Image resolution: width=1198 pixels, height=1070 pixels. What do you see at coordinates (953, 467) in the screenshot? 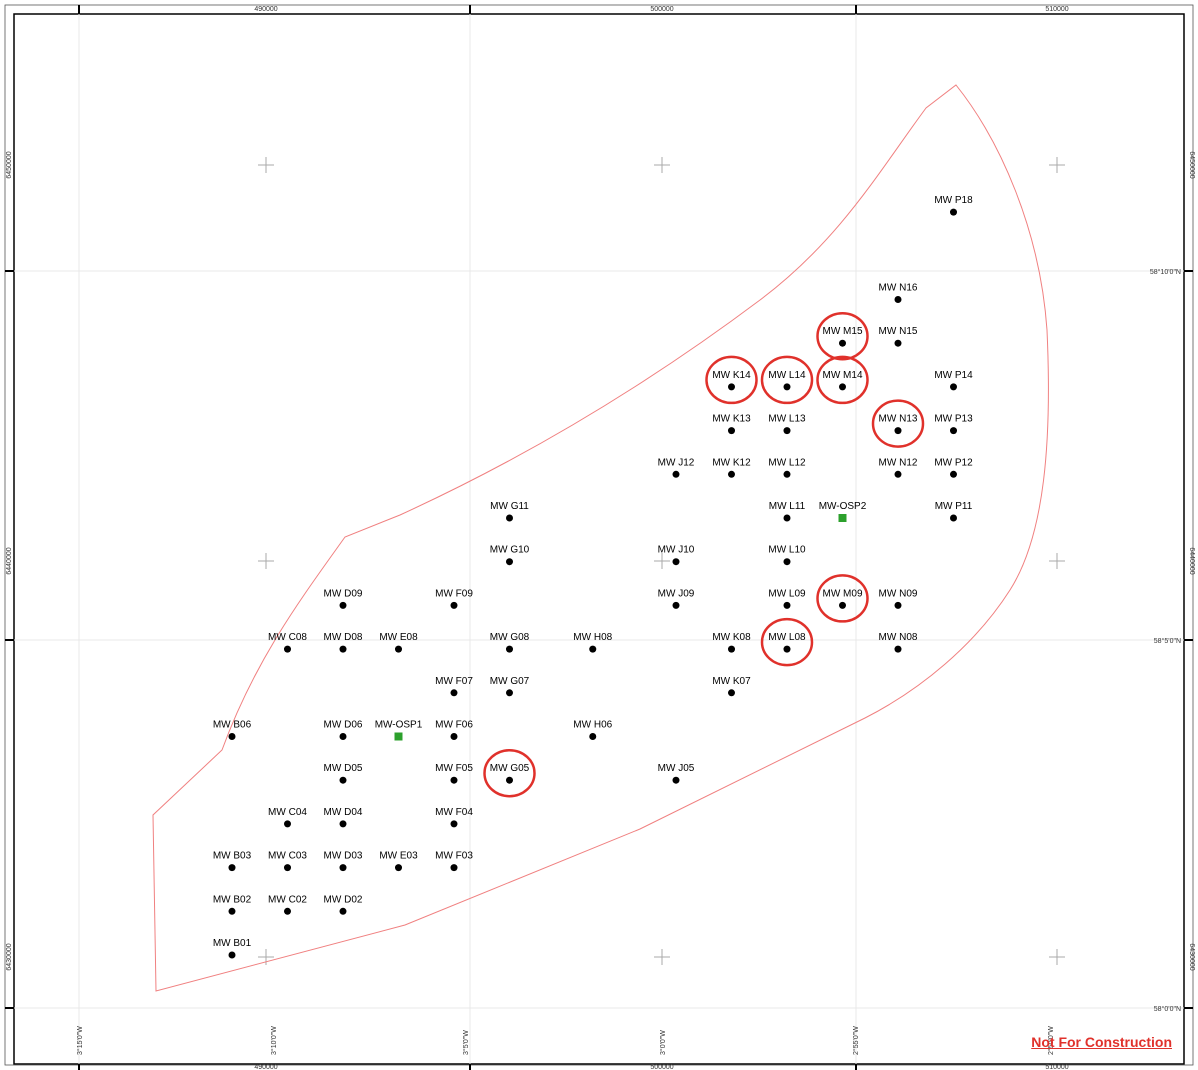
I see `turbine-mw-p12: MW P12` at bounding box center [953, 467].